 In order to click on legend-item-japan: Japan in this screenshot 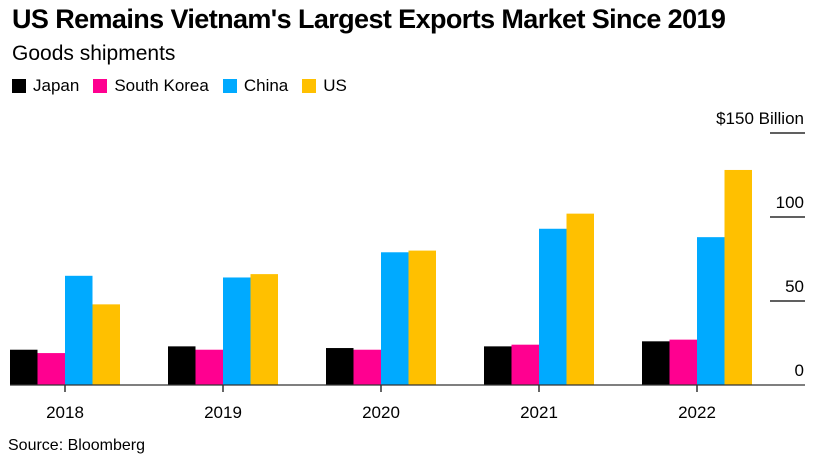, I will do `click(45, 86)`.